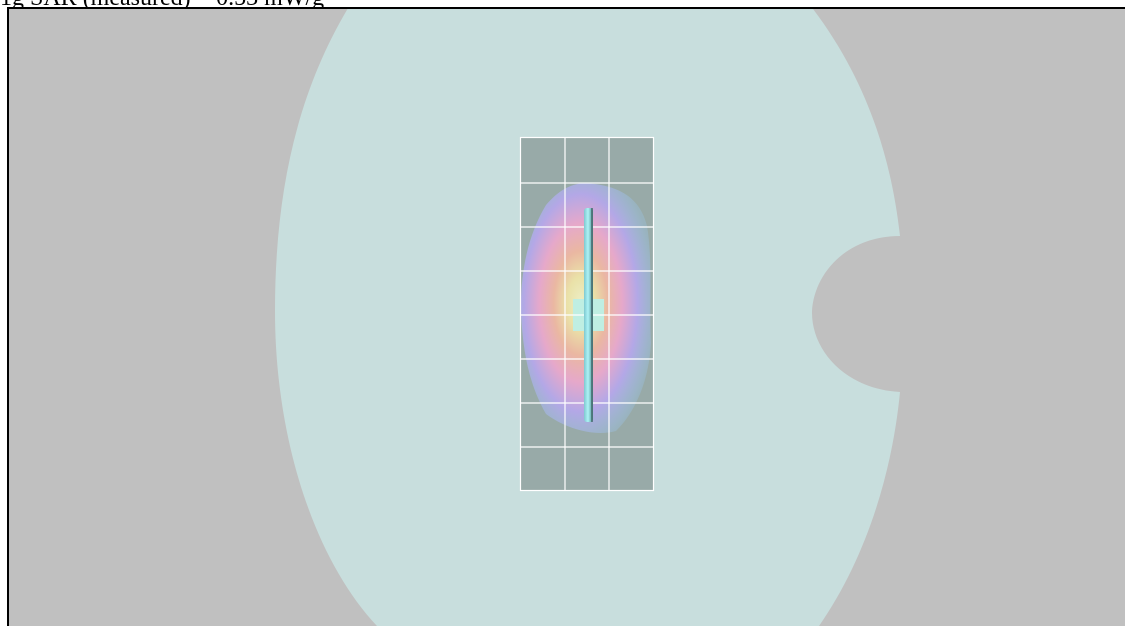  I want to click on sar-caption: 1g SAR (measured) = 0.53 mW/g, so click(562, 5).